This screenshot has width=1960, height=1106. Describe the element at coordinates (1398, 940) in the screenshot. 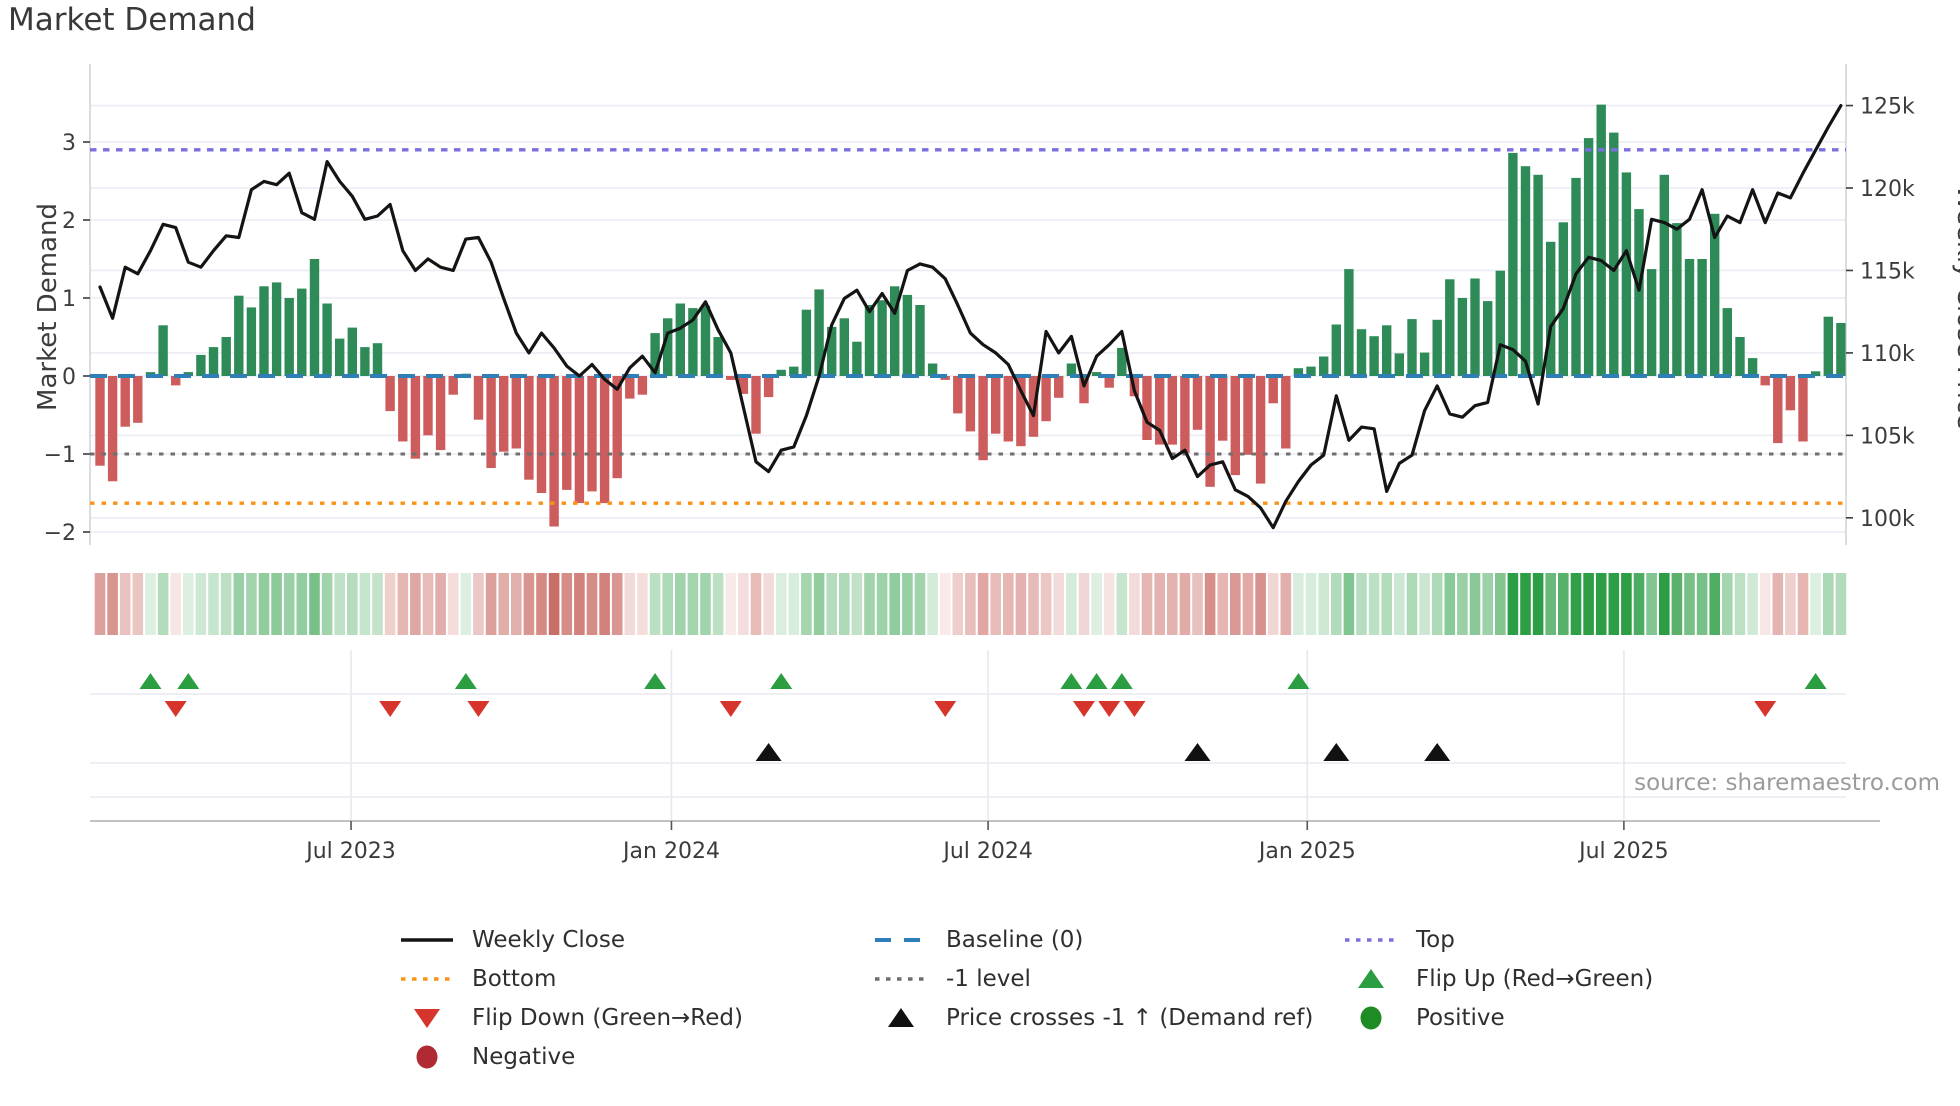

I see `legend-item-top: Top` at that location.